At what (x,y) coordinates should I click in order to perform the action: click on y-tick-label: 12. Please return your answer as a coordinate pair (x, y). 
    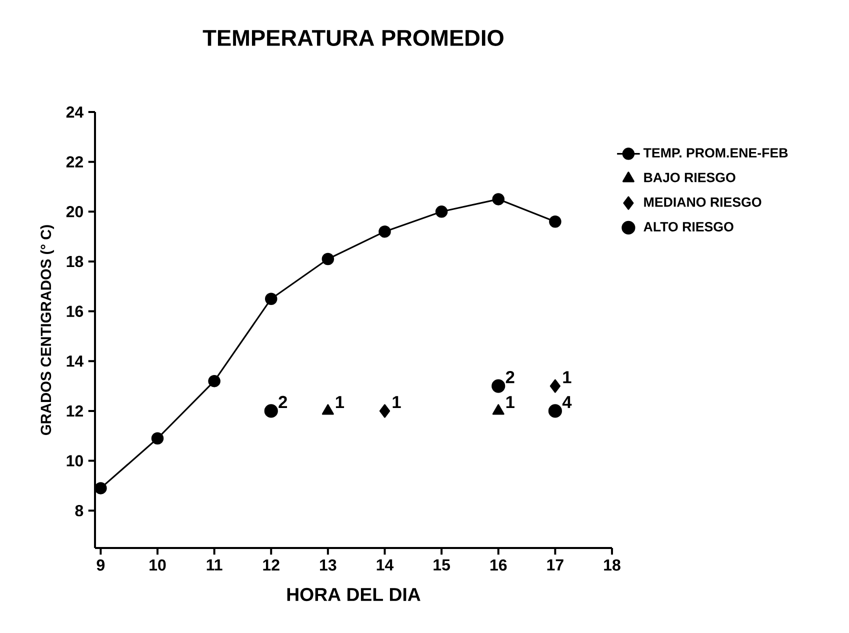
    Looking at the image, I should click on (74, 411).